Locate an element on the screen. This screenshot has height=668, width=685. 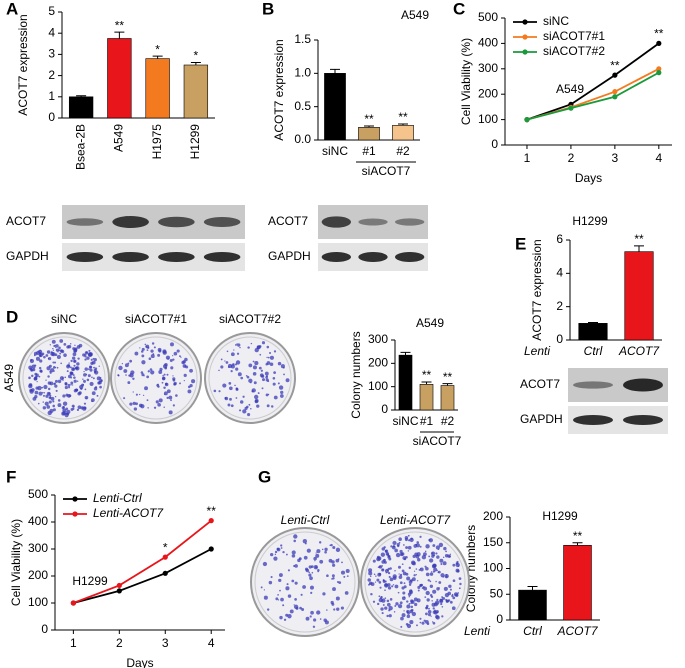
y-tick-label: 200 is located at coordinates (38, 575).